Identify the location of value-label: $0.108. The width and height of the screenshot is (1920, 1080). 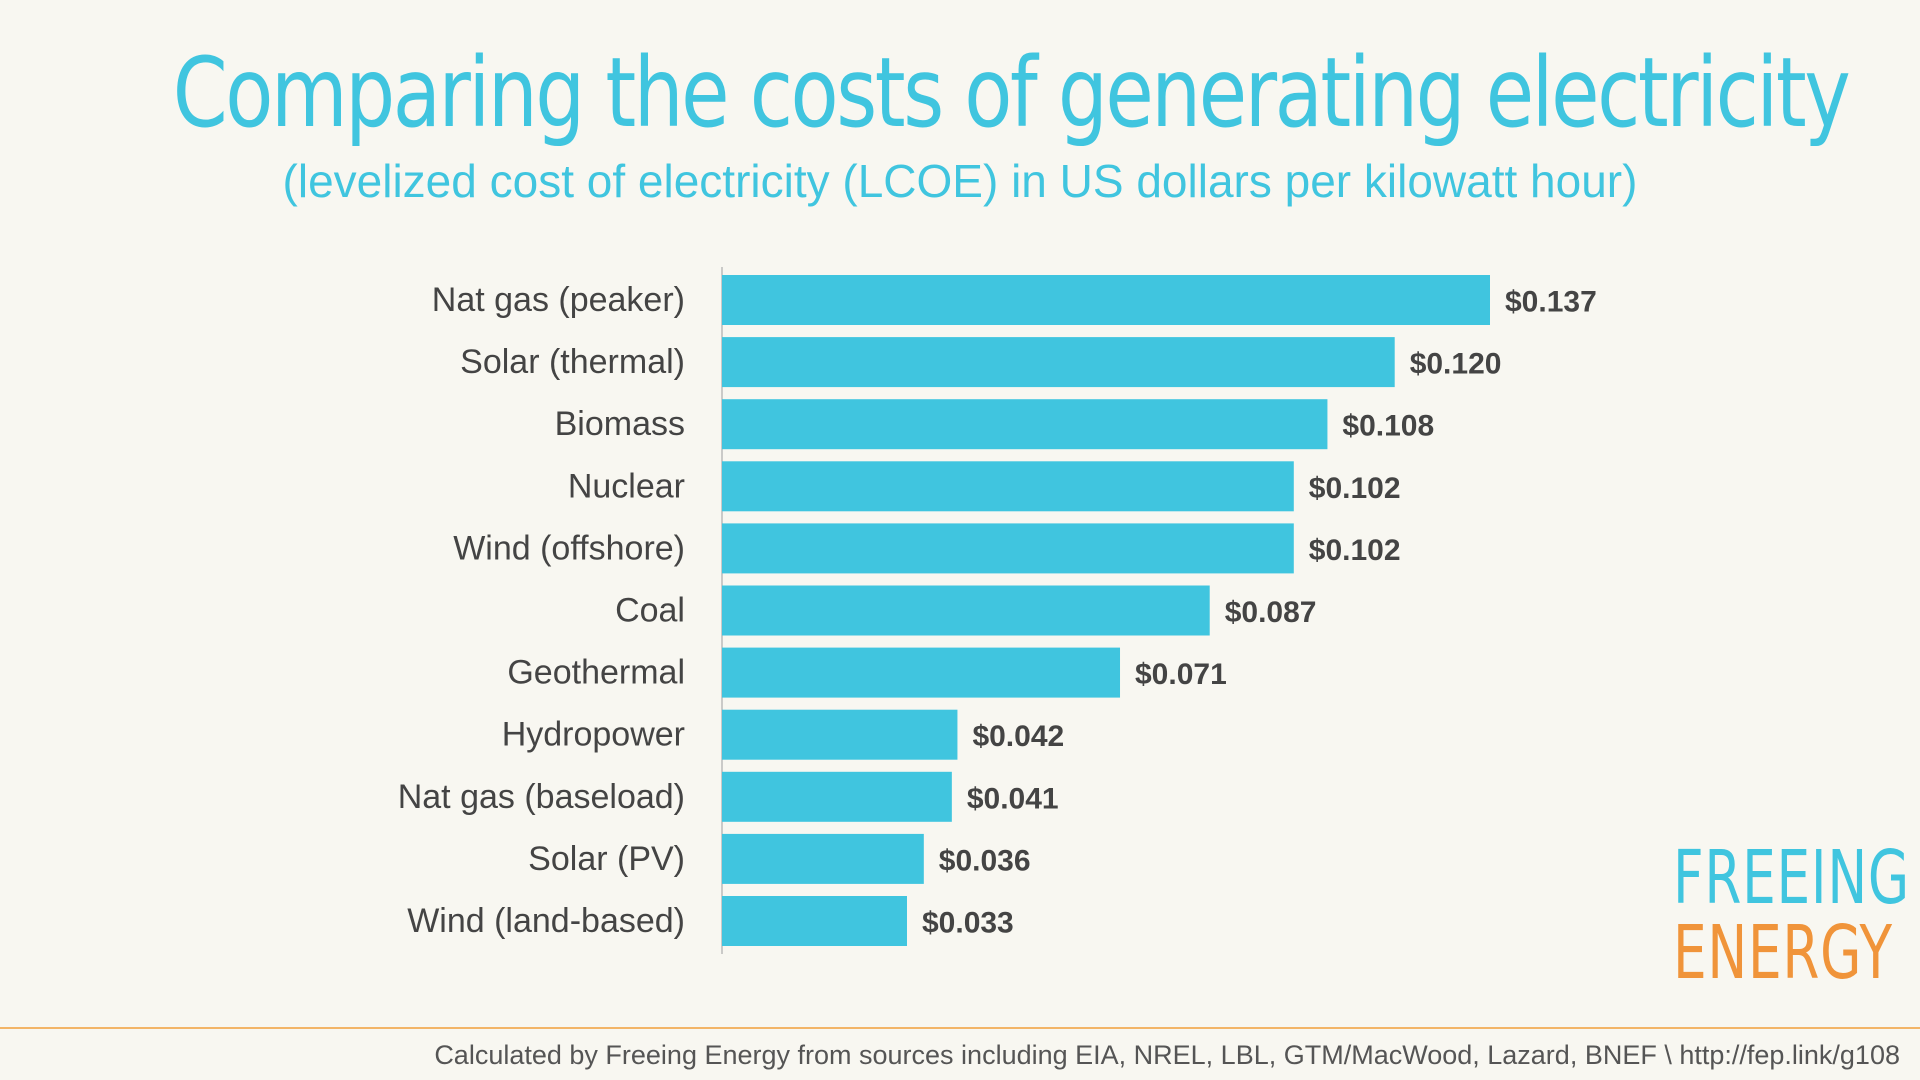
(1388, 426).